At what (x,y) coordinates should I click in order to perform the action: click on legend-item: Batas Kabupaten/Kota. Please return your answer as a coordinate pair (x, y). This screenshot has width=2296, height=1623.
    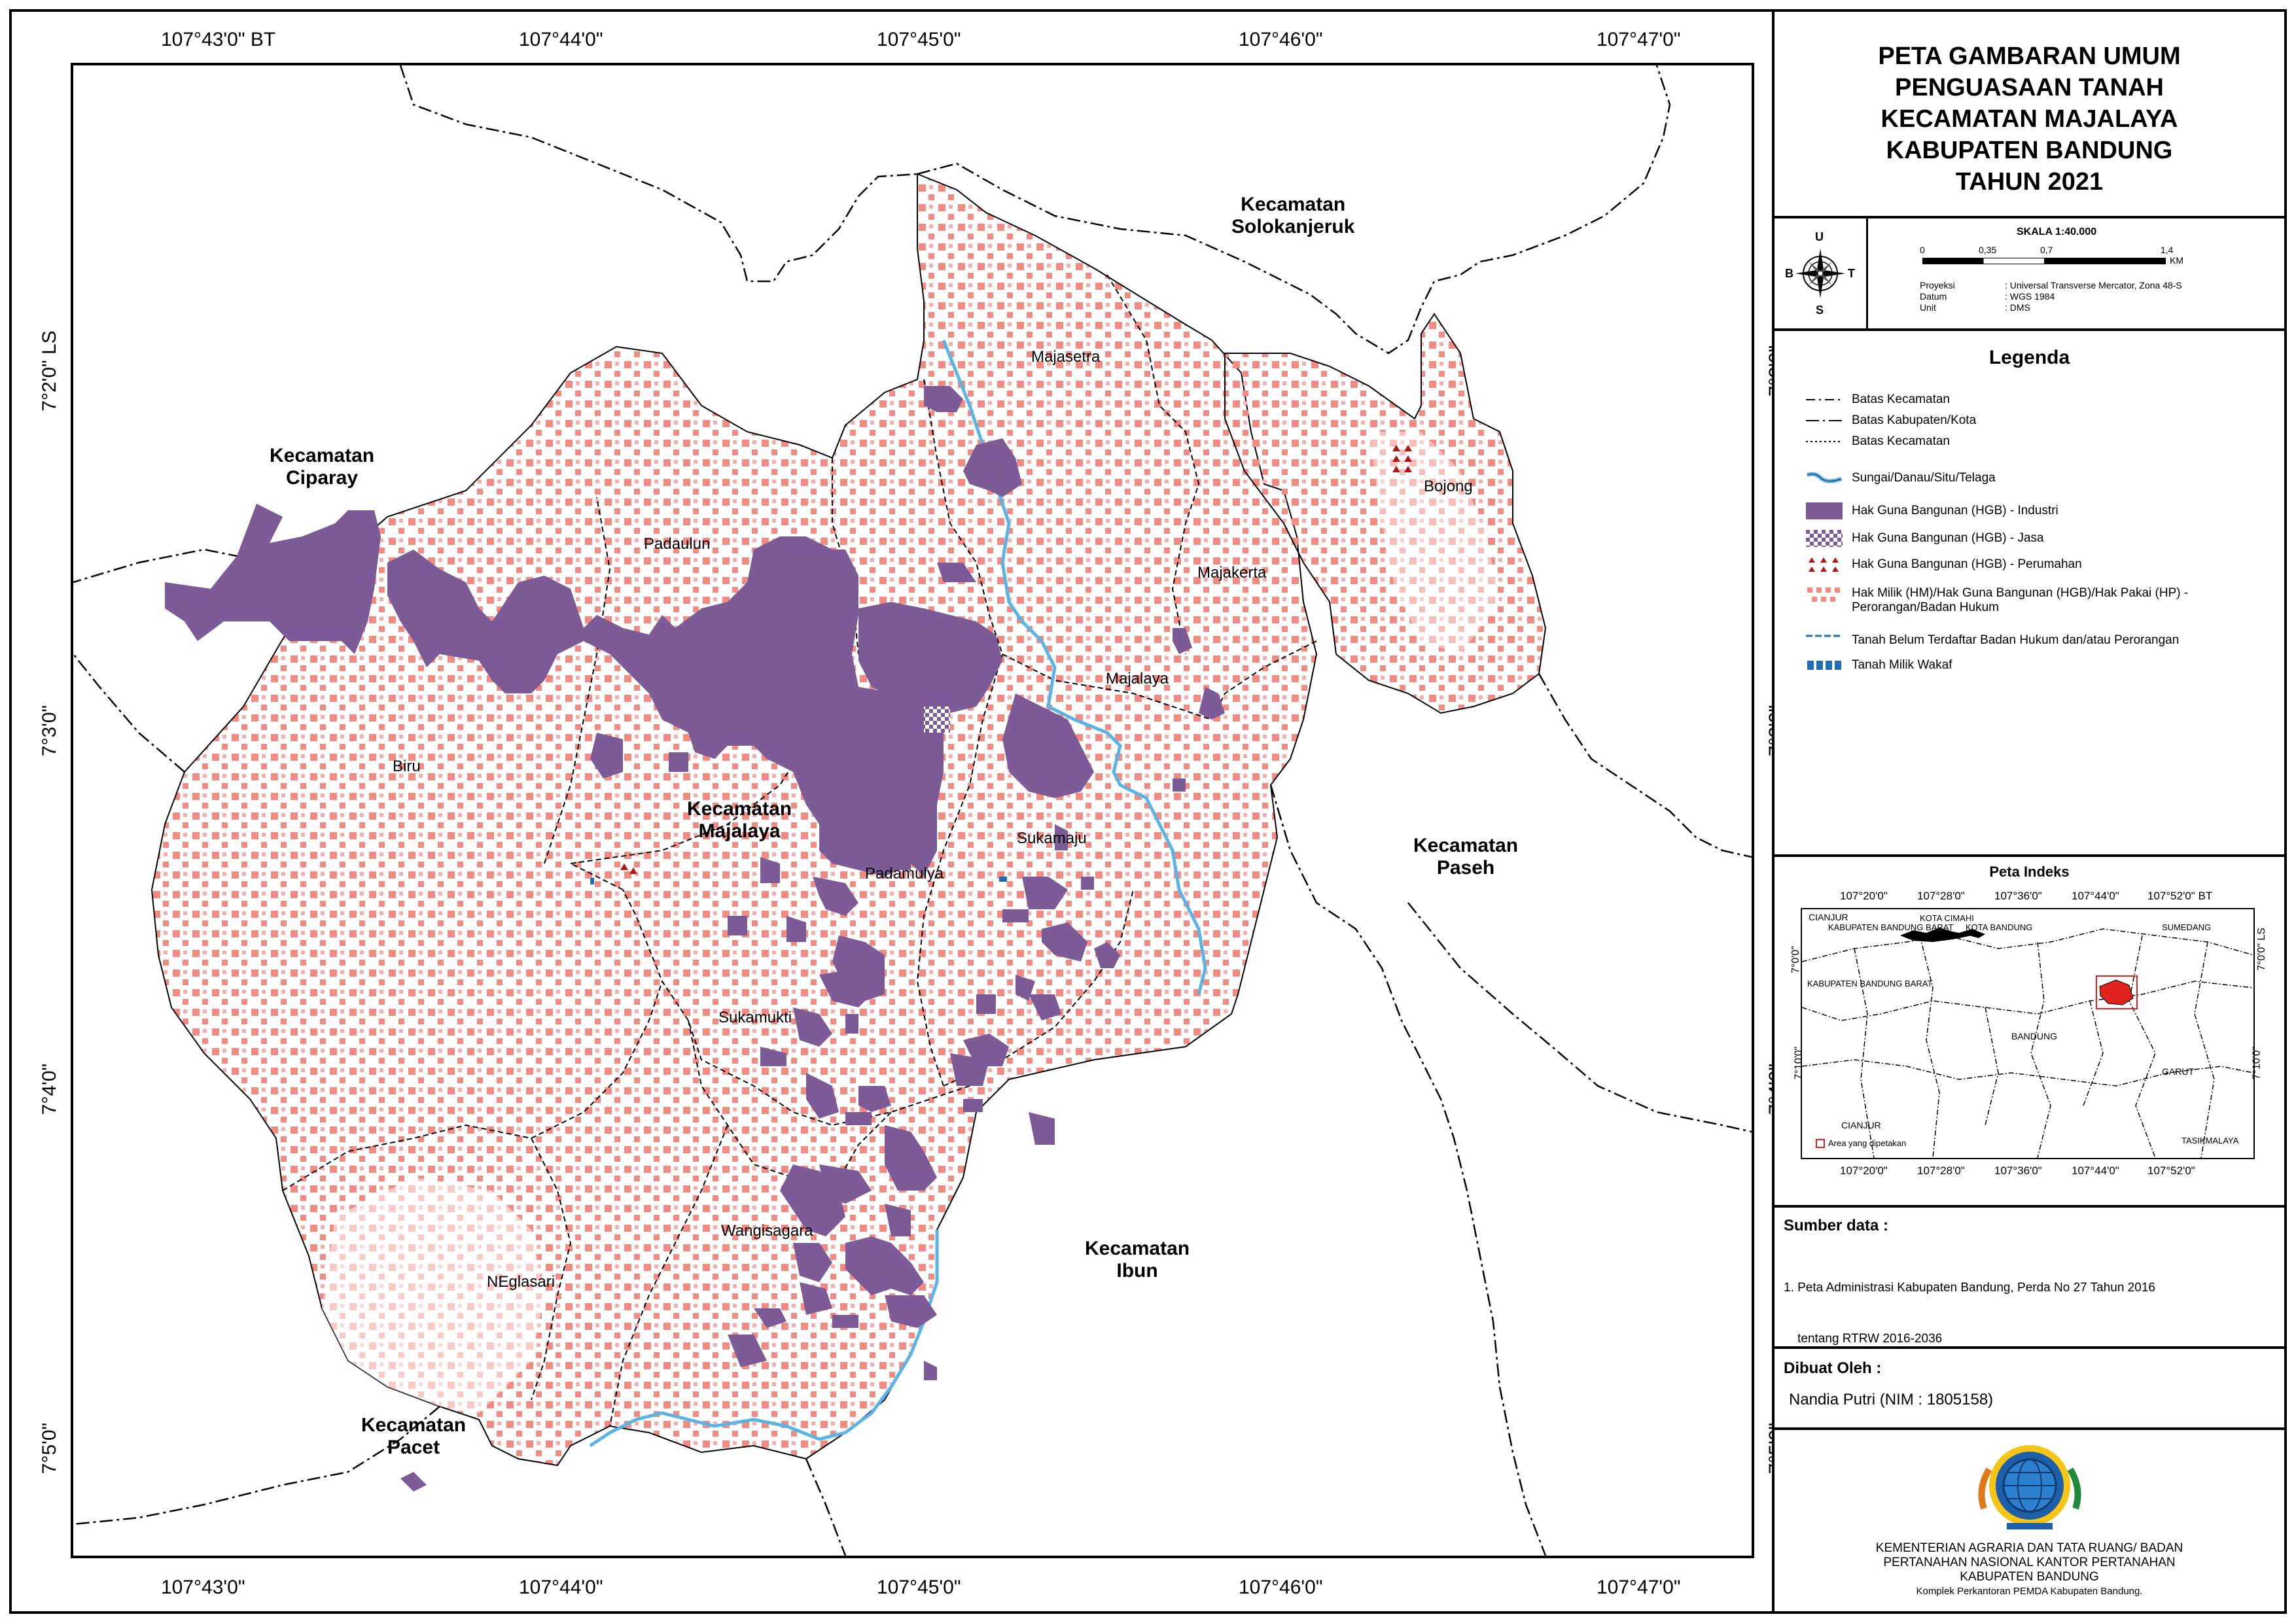
    Looking at the image, I should click on (1891, 421).